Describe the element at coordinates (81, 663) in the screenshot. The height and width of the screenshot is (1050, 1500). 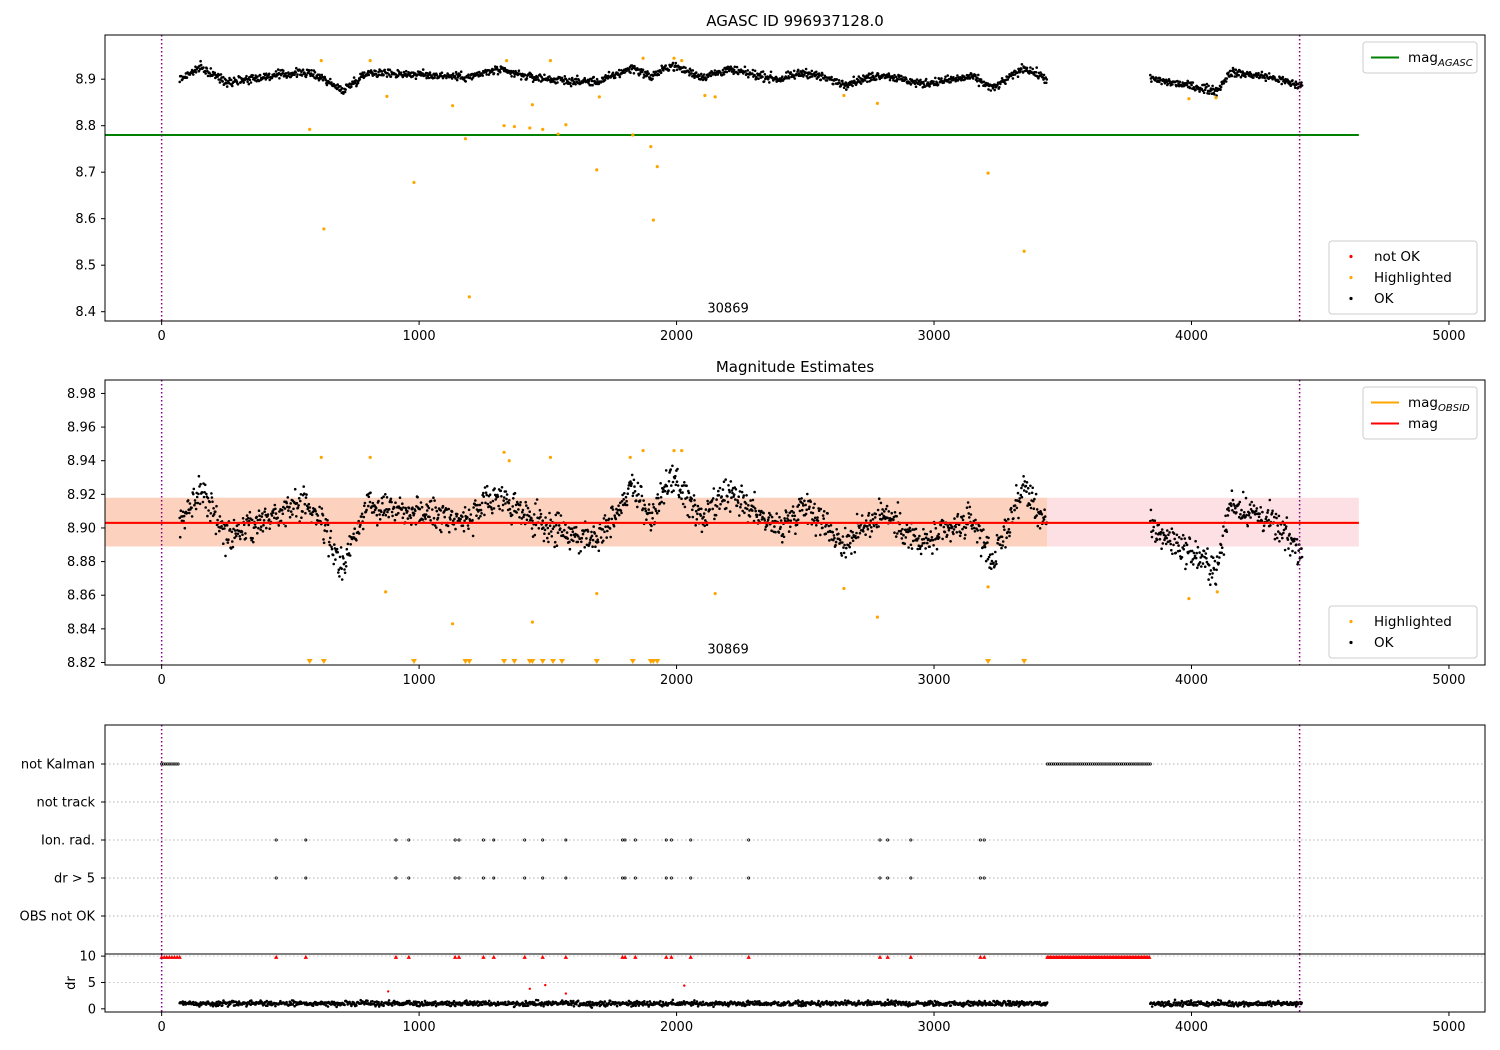
I see `y-tick-label: 8.82` at that location.